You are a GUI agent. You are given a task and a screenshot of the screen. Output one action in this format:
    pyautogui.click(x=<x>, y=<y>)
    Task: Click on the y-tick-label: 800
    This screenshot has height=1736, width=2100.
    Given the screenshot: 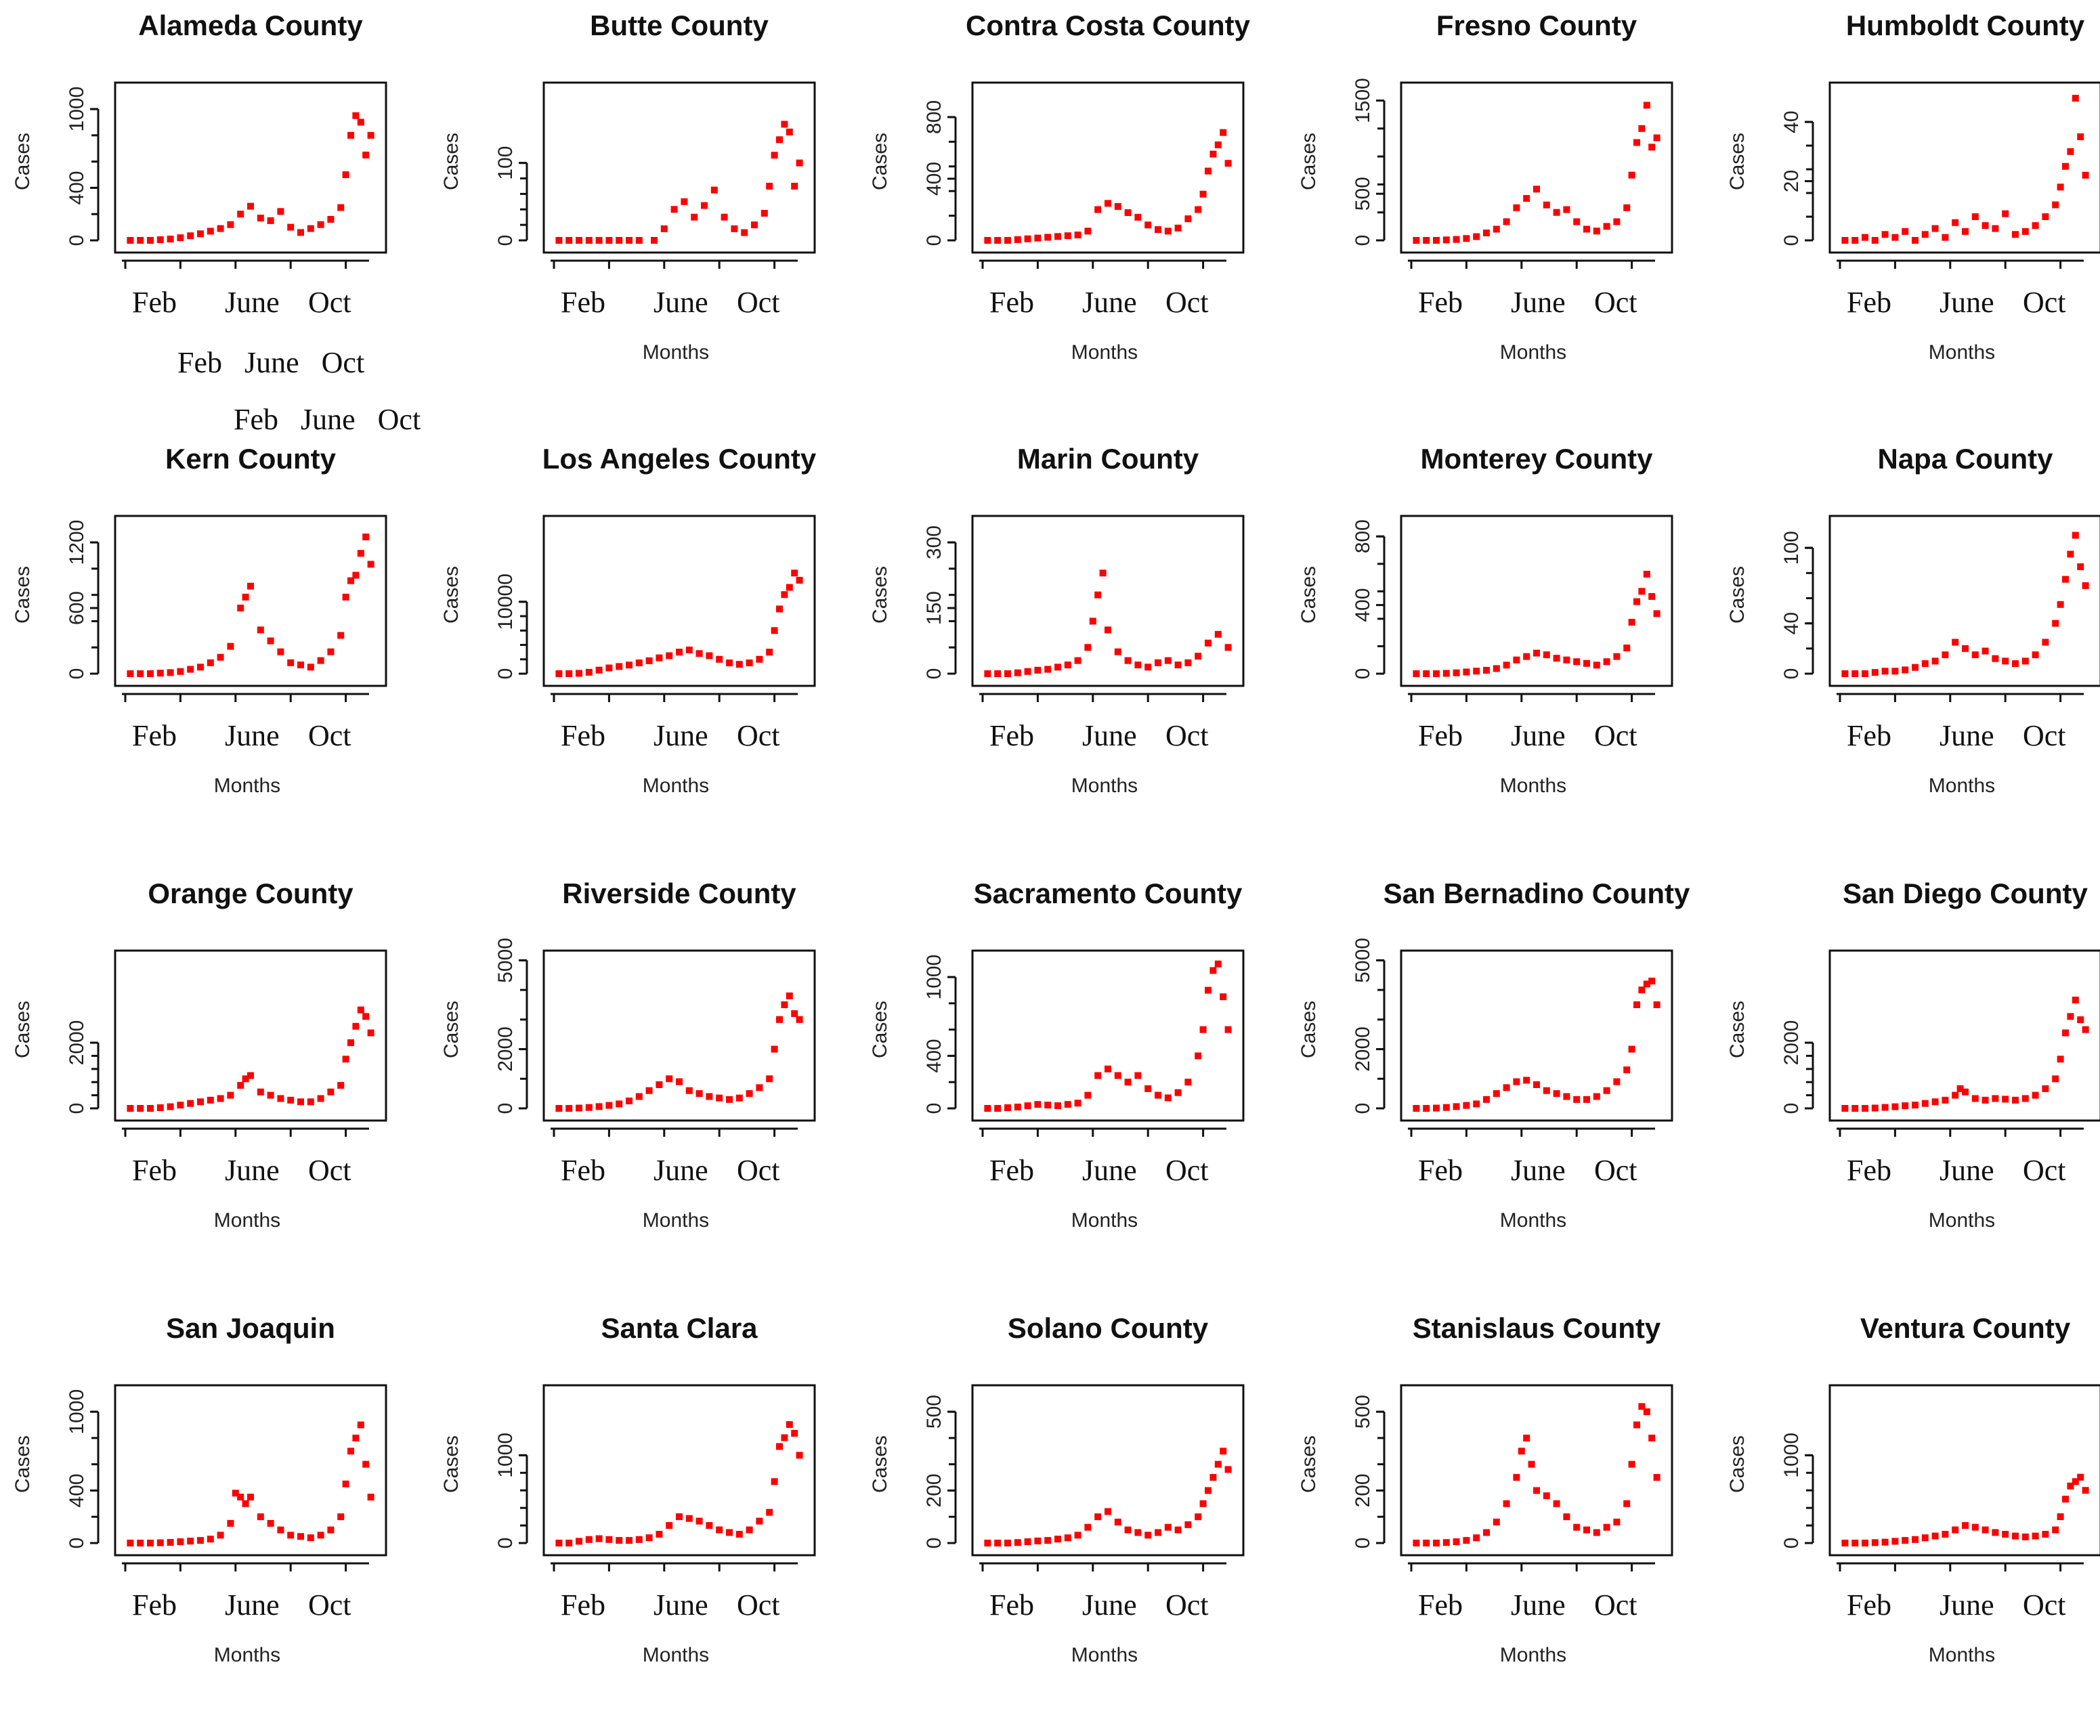 What is the action you would take?
    pyautogui.click(x=1363, y=536)
    